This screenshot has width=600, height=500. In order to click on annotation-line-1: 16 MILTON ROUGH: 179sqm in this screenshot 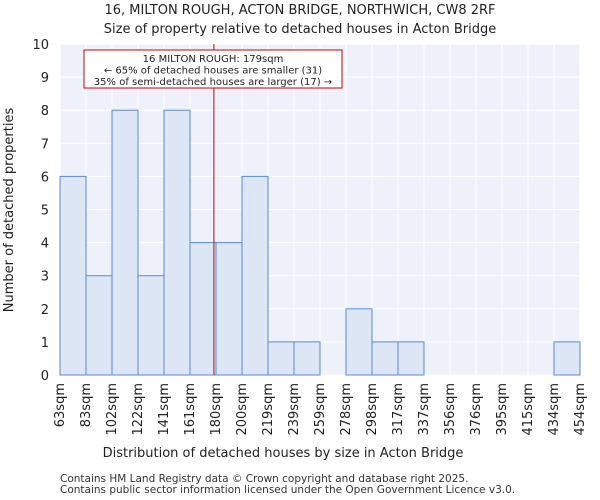, I will do `click(213, 59)`.